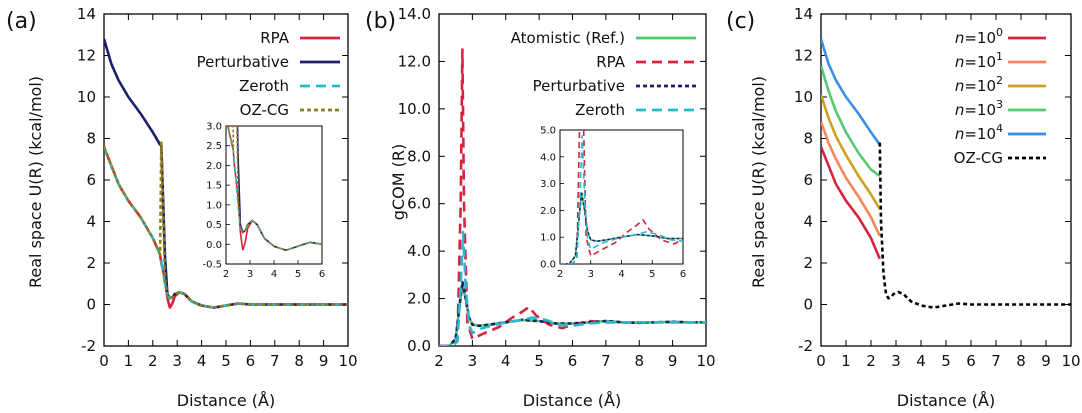 This screenshot has width=1082, height=413. What do you see at coordinates (946, 400) in the screenshot?
I see `panel-c-xlabel: Distance (Å)` at bounding box center [946, 400].